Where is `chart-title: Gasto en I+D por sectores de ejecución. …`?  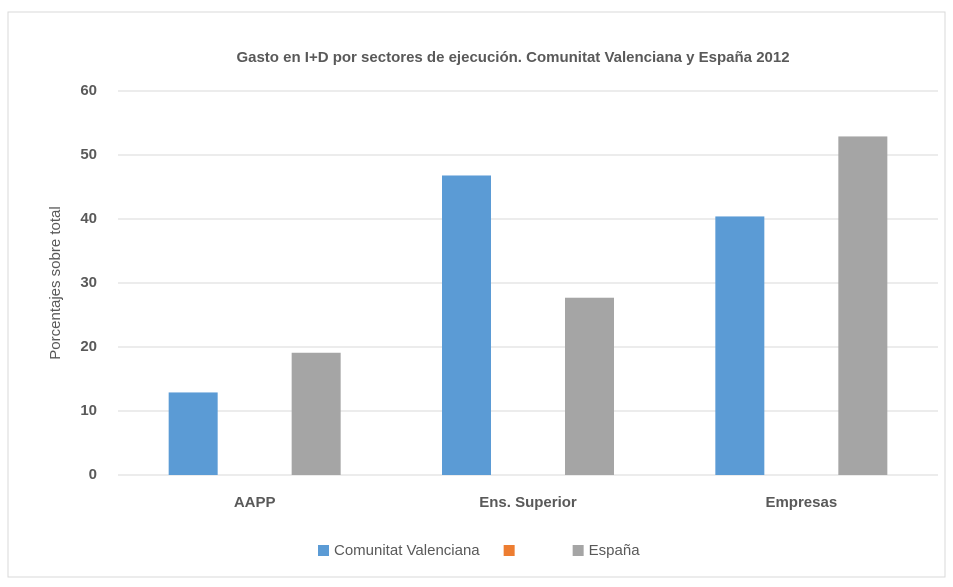 chart-title: Gasto en I+D por sectores de ejecución. … is located at coordinates (512, 57).